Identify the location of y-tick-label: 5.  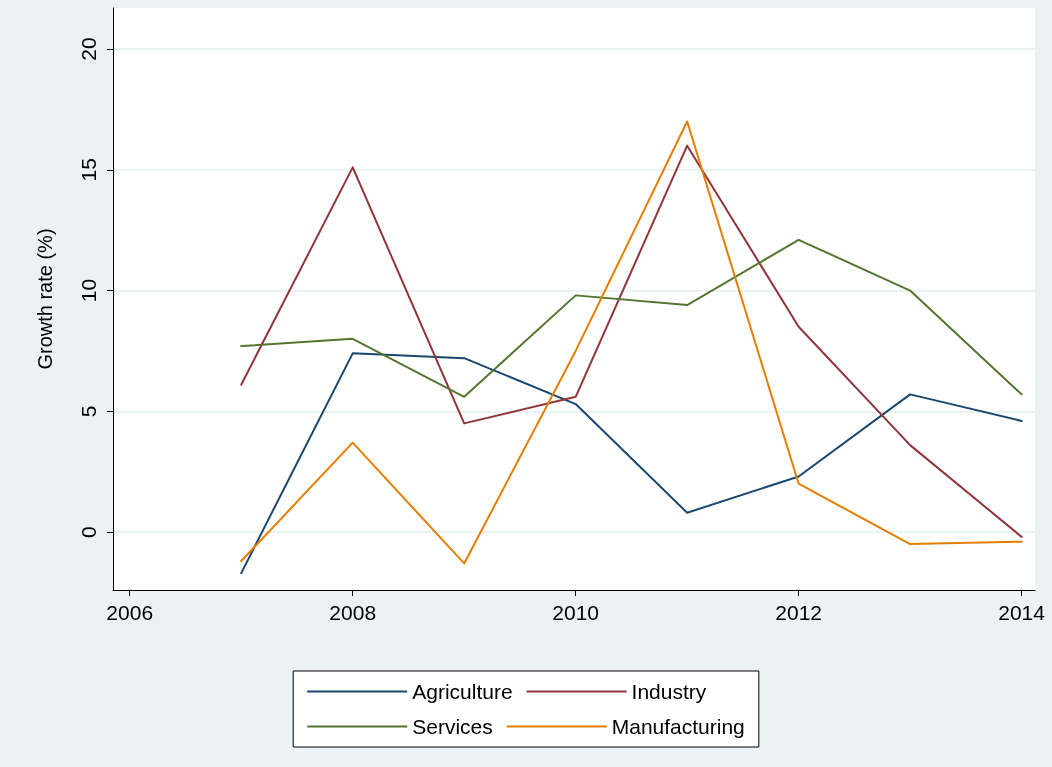
(88, 411).